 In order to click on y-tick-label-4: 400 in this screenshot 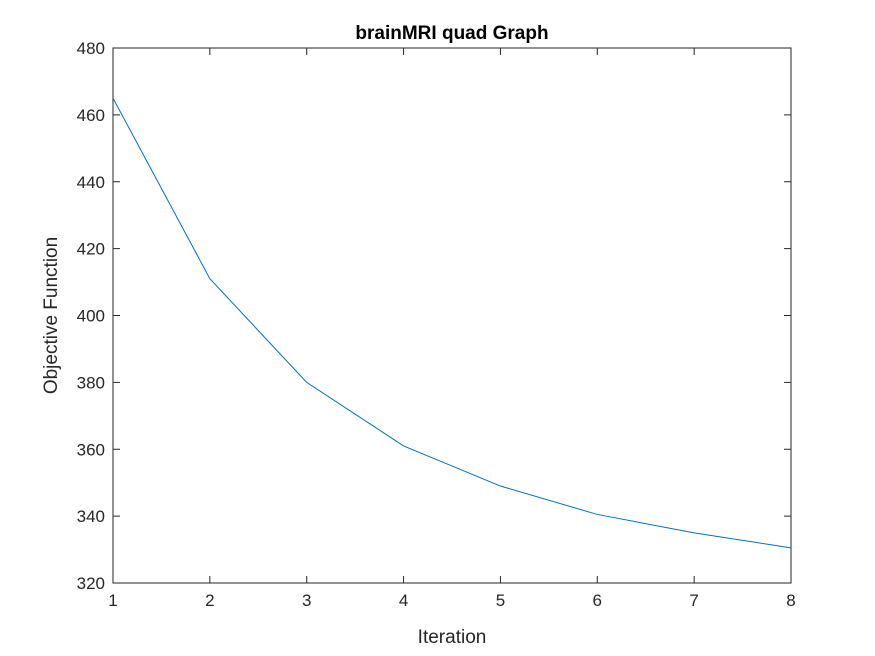, I will do `click(91, 316)`.